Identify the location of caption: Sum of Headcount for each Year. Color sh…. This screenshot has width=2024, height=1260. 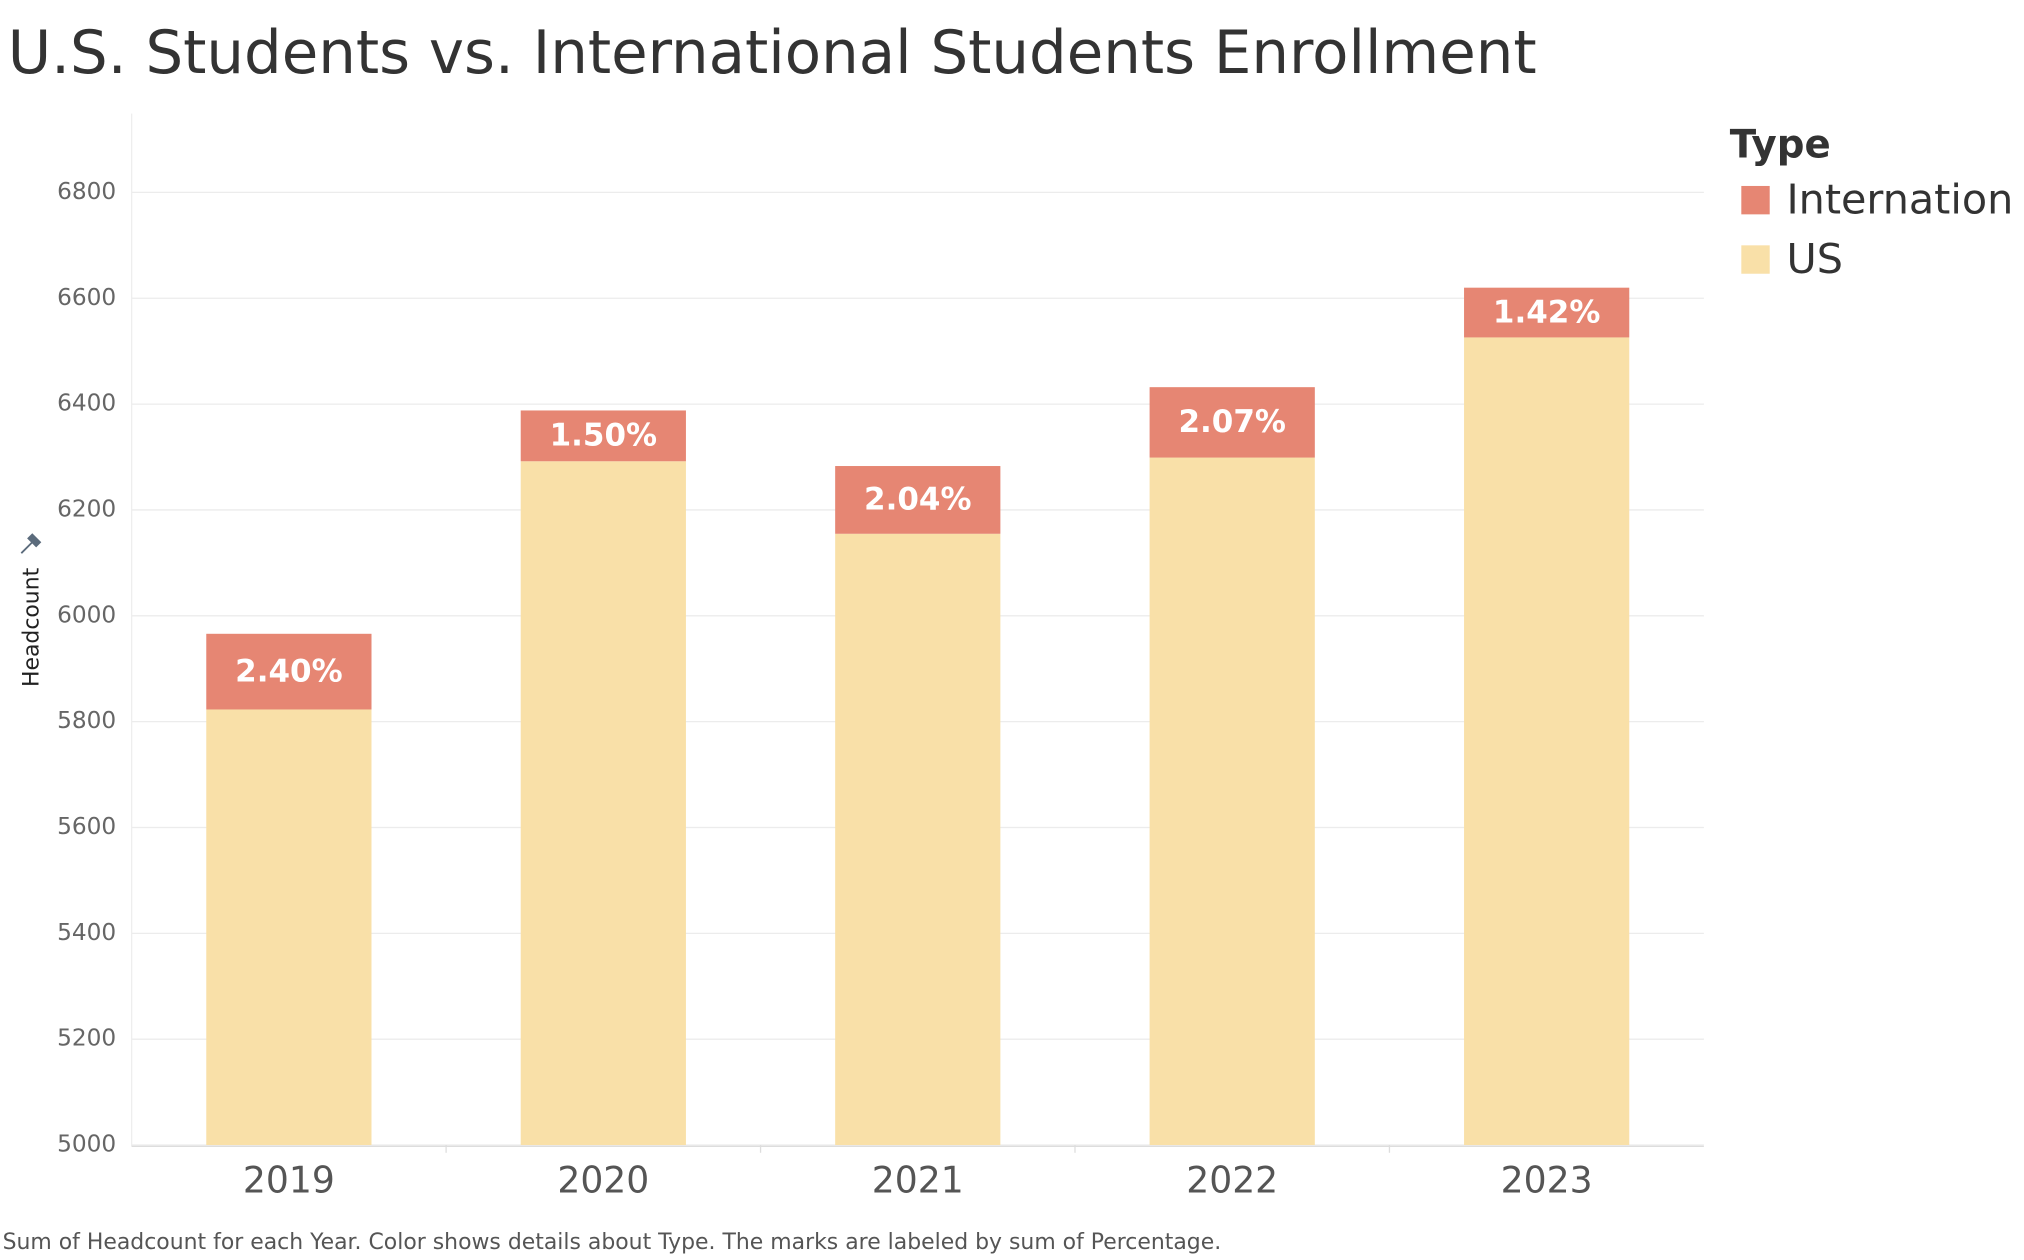
(612, 1242).